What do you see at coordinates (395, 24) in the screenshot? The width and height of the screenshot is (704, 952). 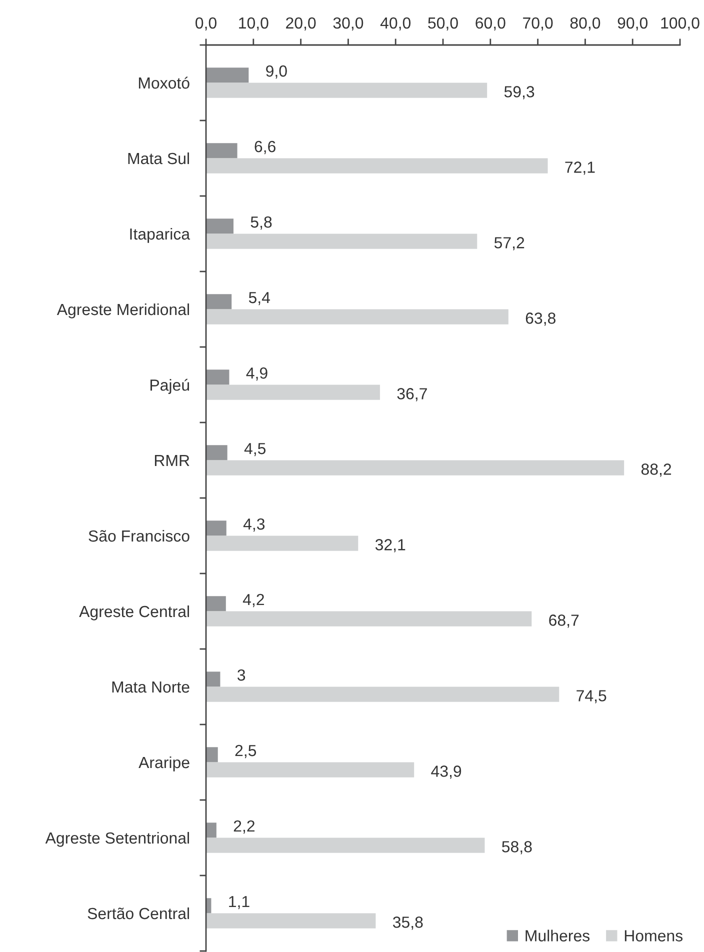 I see `x-tick-label: 40,0` at bounding box center [395, 24].